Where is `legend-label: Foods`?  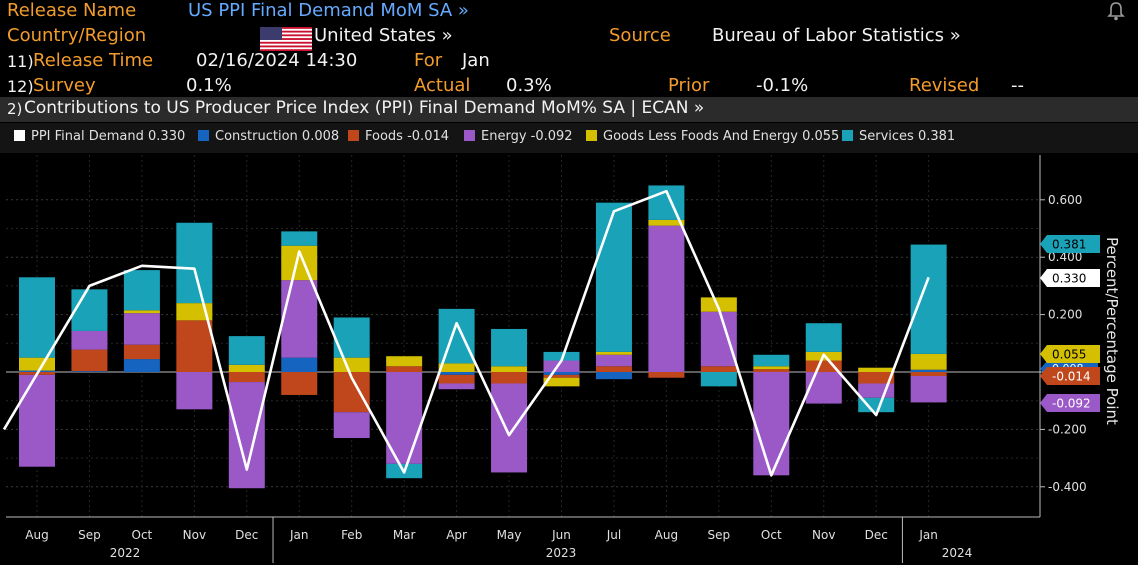 legend-label: Foods is located at coordinates (384, 136).